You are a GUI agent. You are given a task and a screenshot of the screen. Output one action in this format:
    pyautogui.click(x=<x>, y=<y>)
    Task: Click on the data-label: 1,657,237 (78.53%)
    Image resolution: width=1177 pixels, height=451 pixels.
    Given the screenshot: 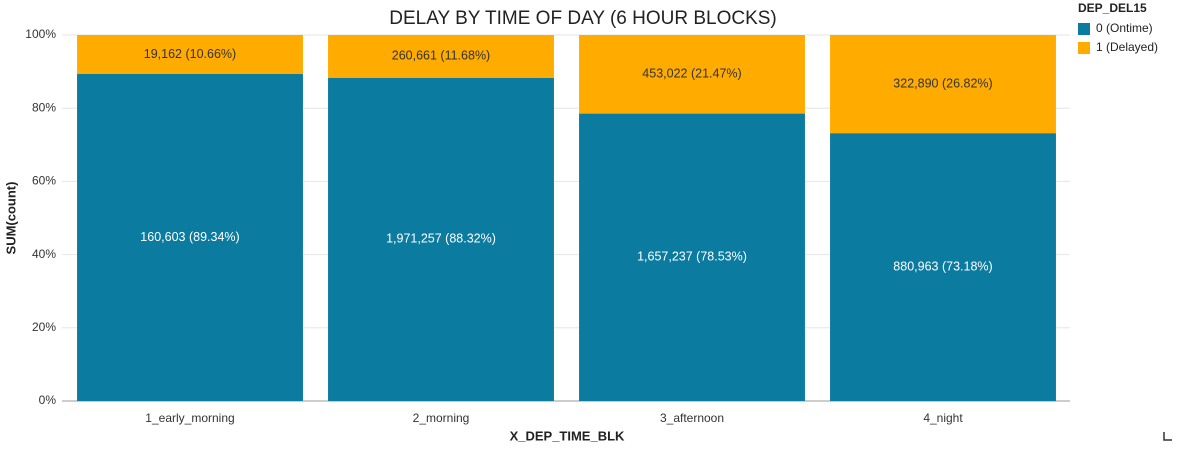 What is the action you would take?
    pyautogui.click(x=692, y=257)
    